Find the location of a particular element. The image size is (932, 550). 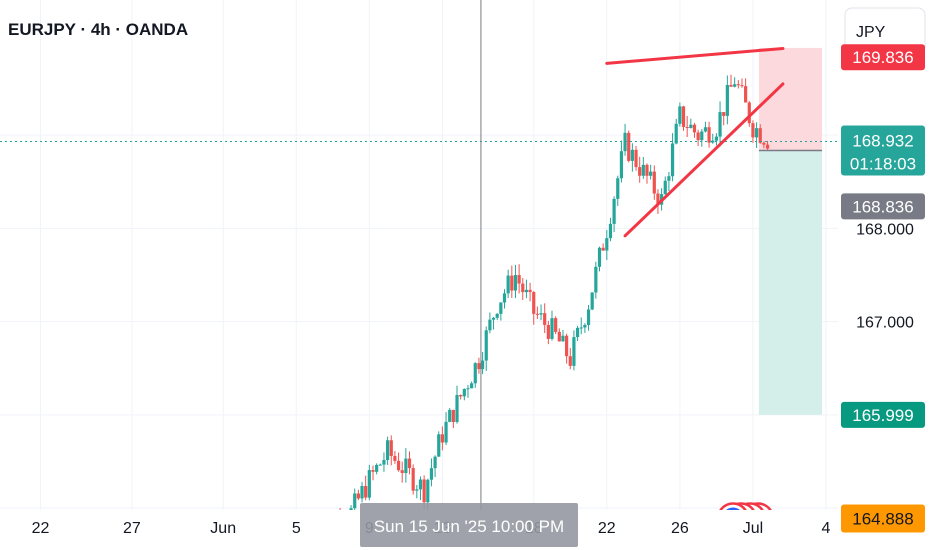

chart-title: EURJPY · 4h · OANDA is located at coordinates (98, 29).